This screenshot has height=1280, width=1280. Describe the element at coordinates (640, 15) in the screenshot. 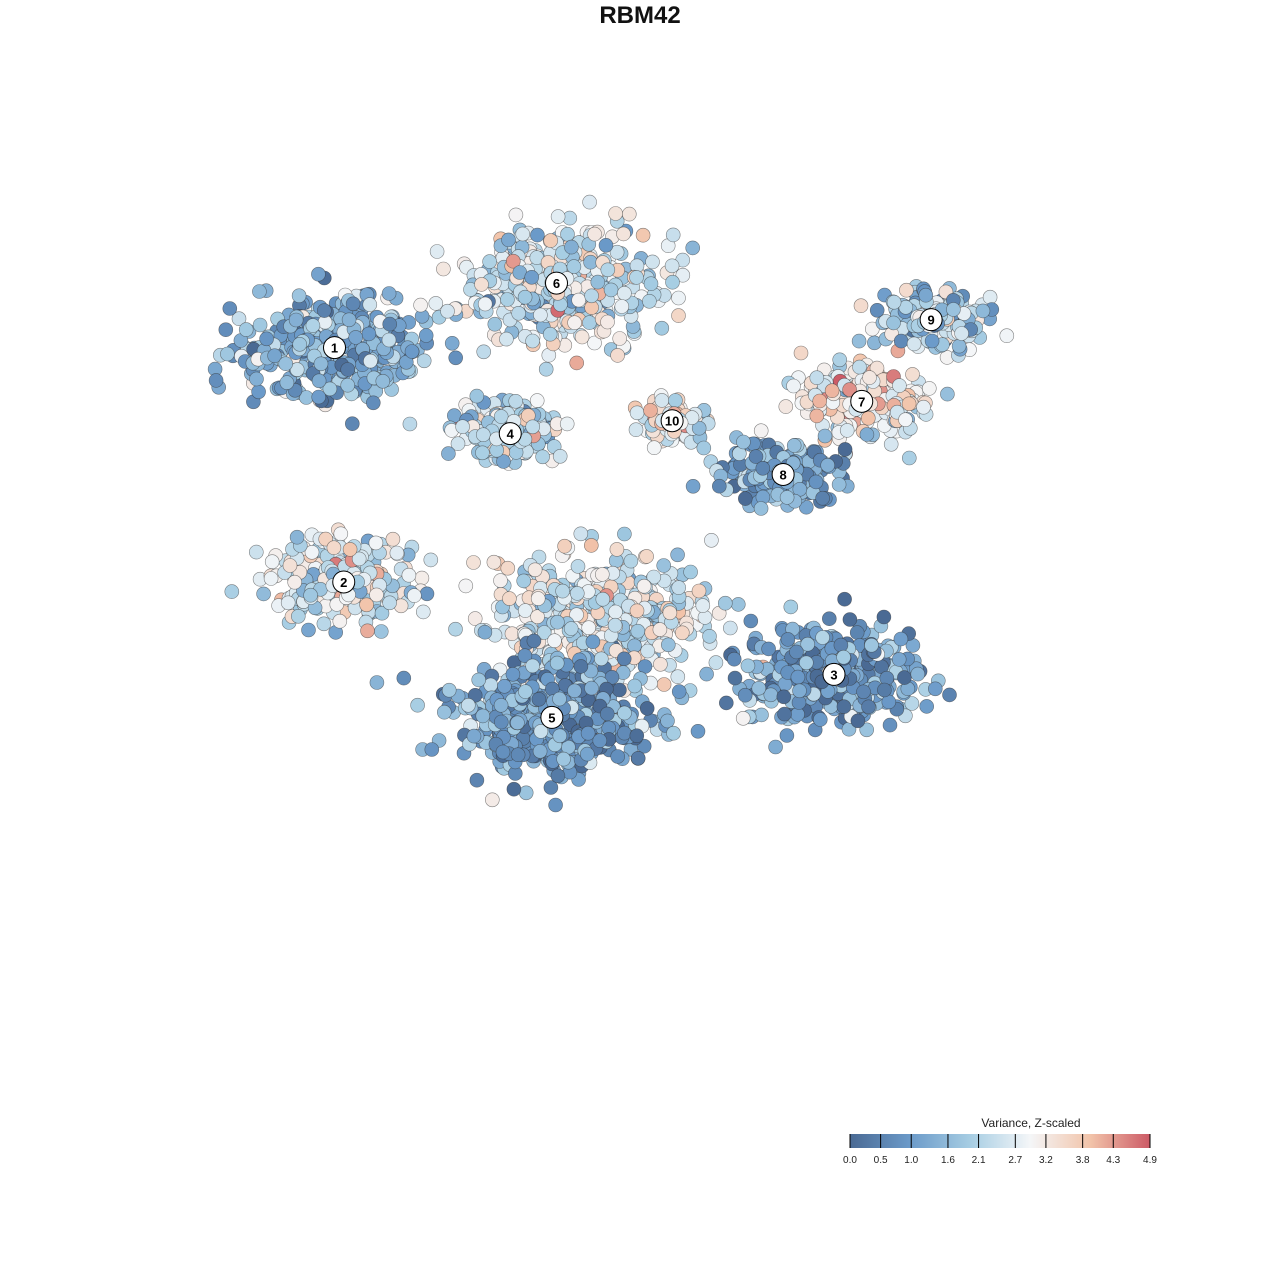

I see `chart-title: RBM42` at that location.